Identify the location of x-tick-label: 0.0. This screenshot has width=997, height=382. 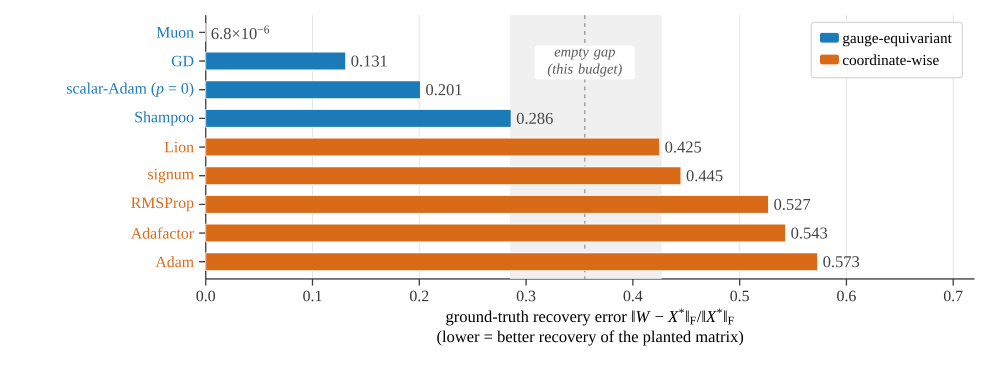
(206, 296).